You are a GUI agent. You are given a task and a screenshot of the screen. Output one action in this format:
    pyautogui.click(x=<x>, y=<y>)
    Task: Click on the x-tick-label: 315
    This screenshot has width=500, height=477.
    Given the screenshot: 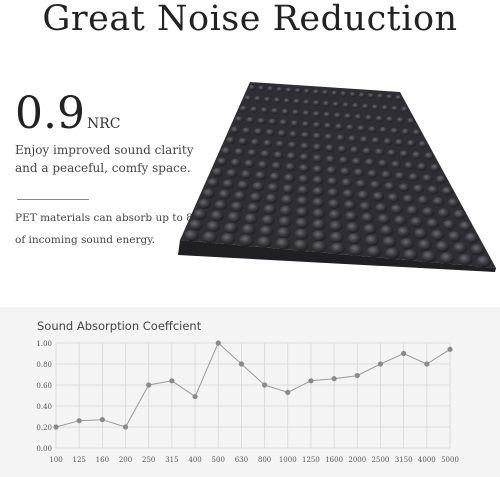 What is the action you would take?
    pyautogui.click(x=171, y=460)
    